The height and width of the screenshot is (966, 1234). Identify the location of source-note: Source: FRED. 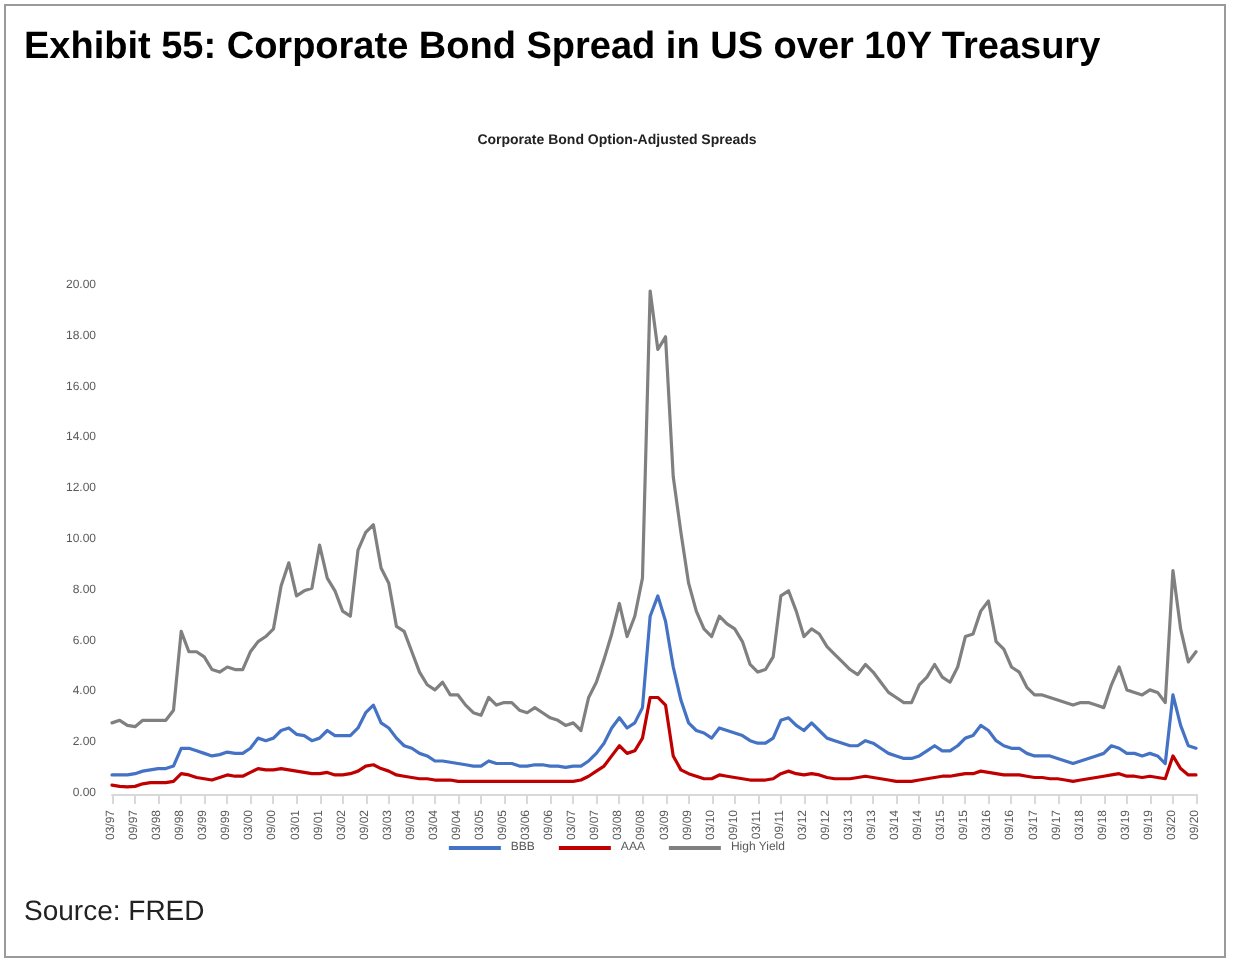
(114, 910).